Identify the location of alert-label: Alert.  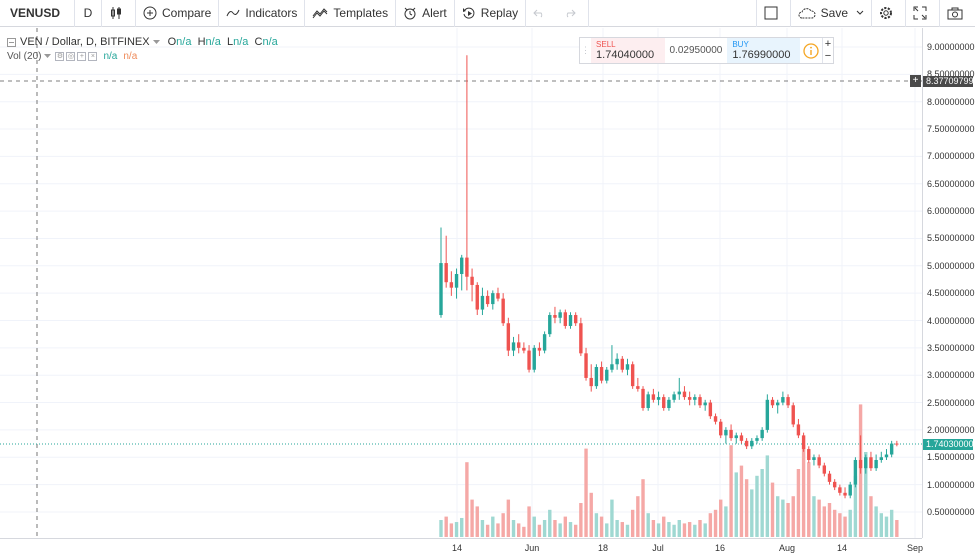
(434, 13).